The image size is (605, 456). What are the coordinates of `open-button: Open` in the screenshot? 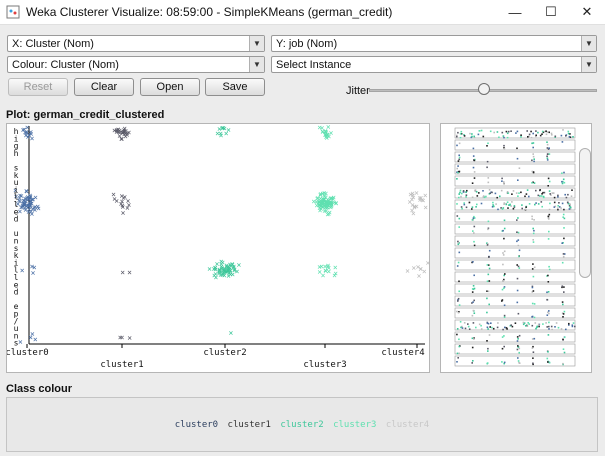 It's located at (170, 87).